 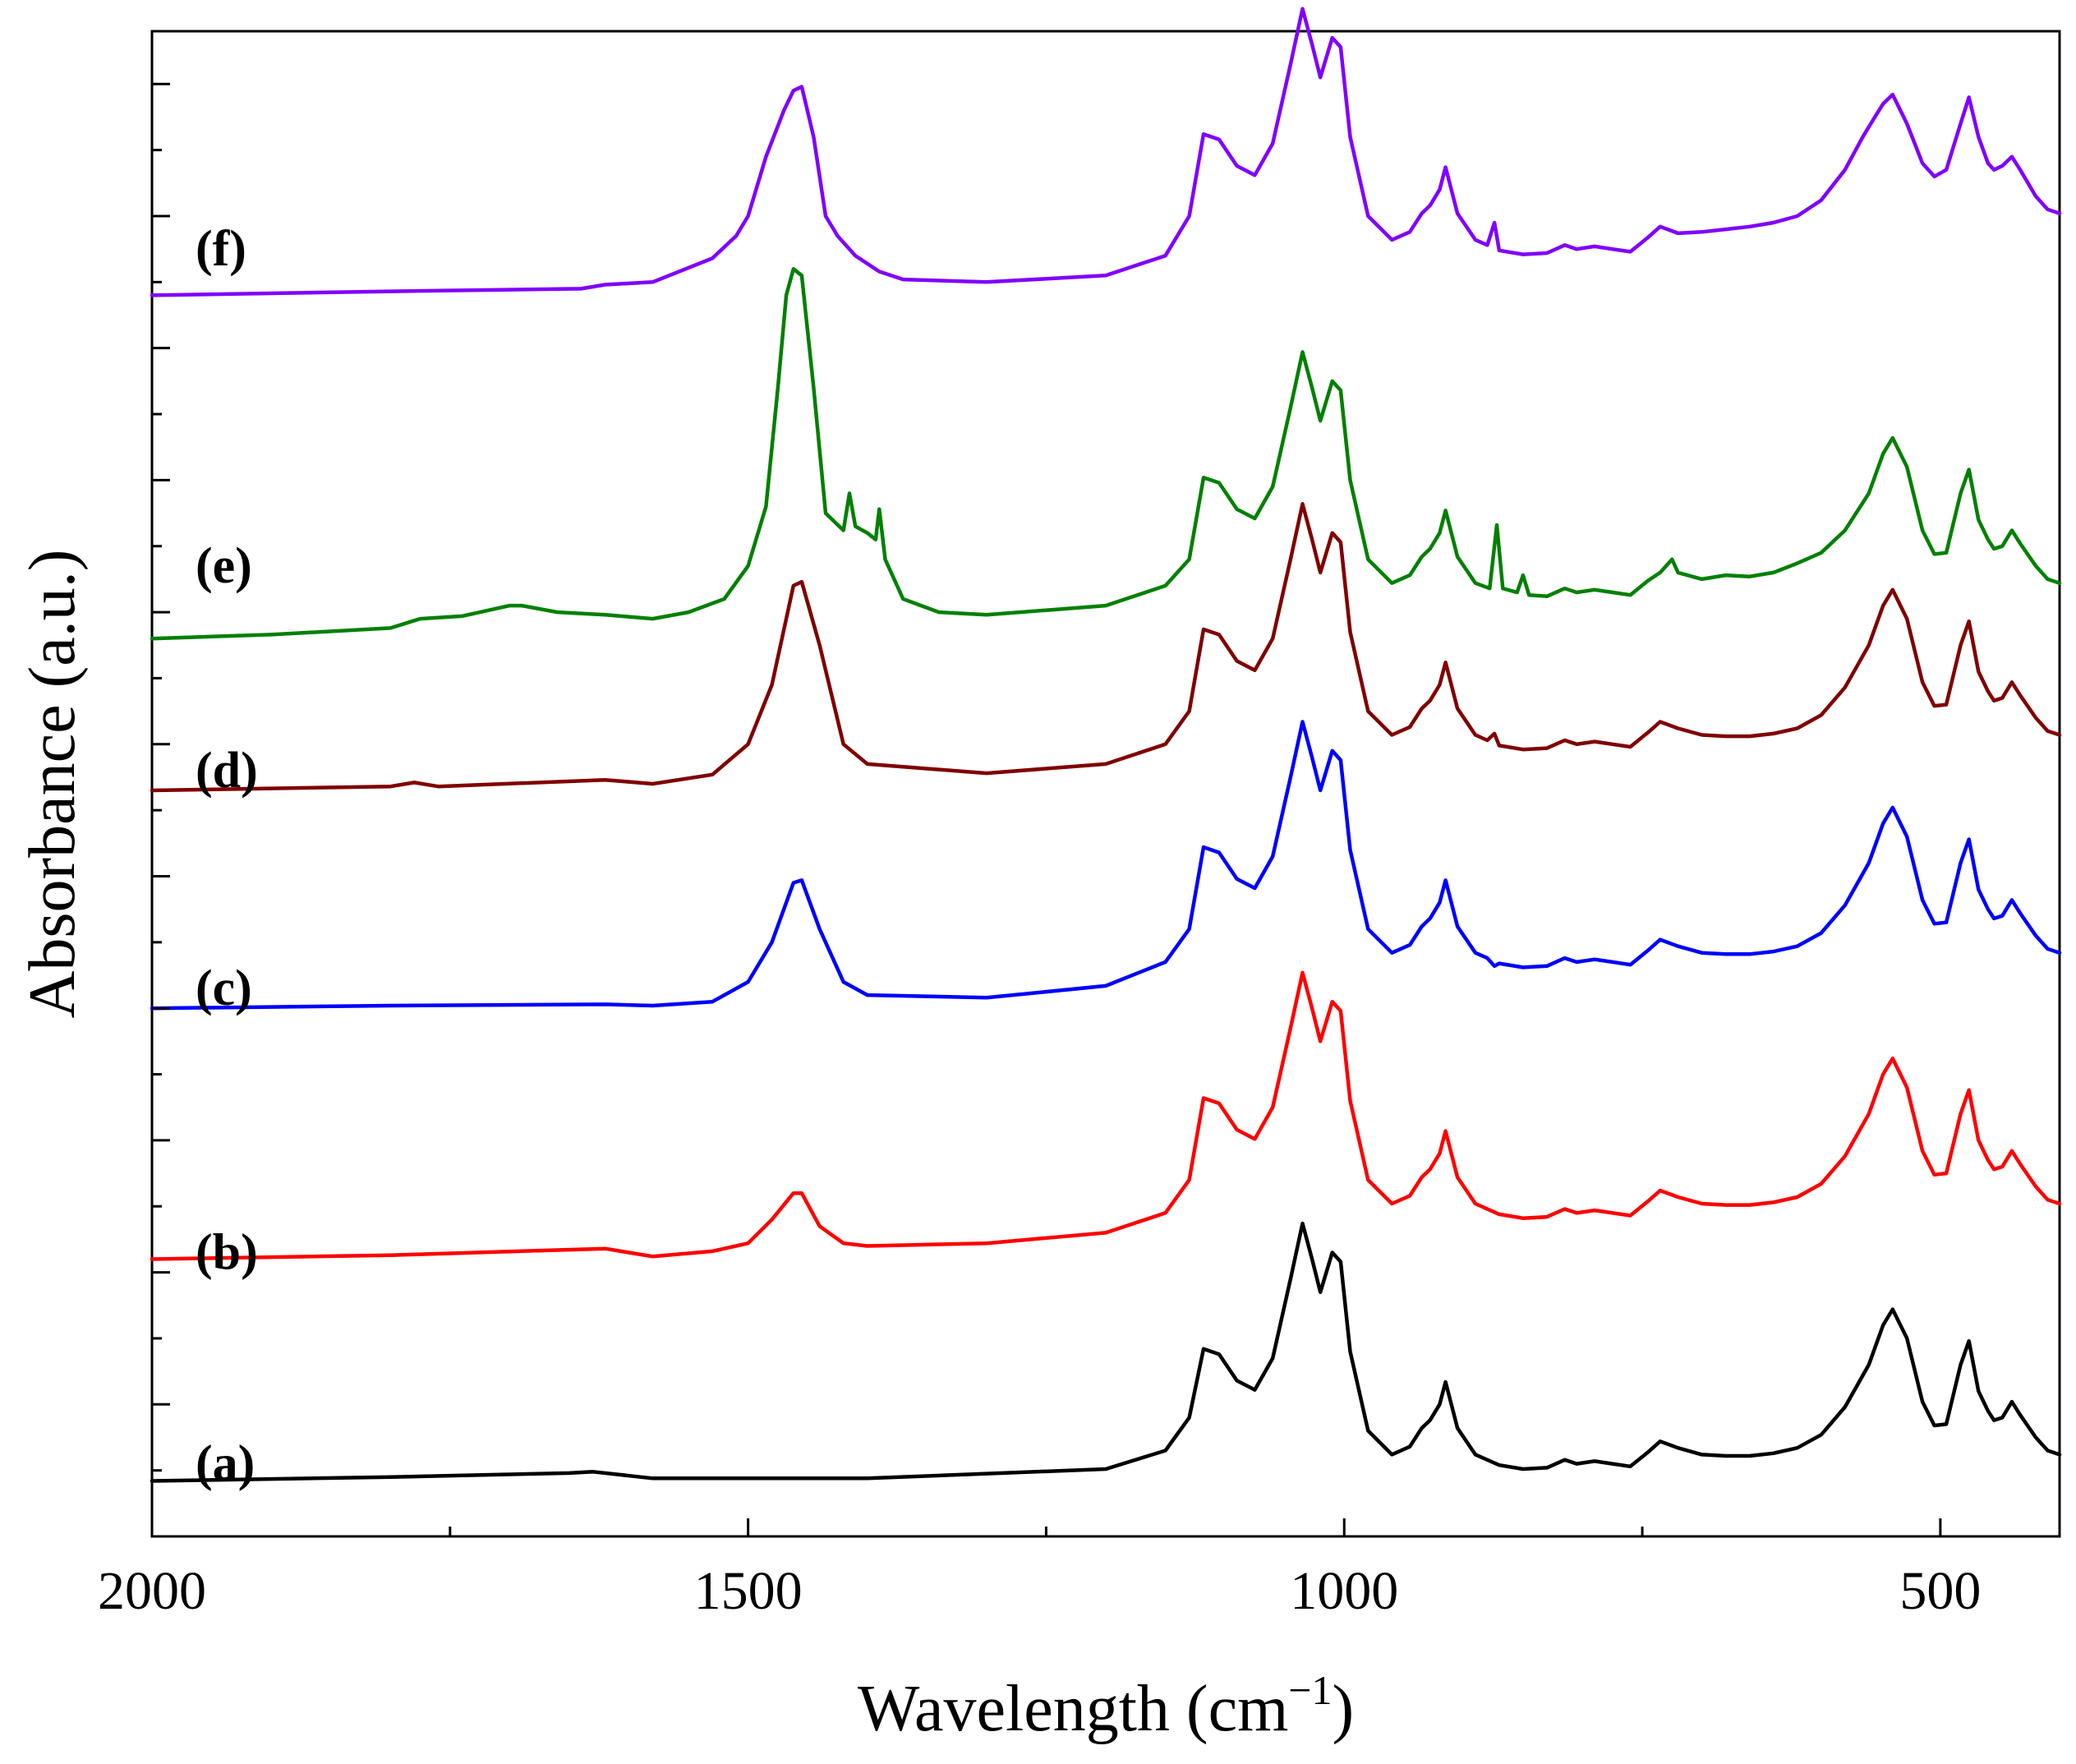 I want to click on series-label-b: (b), so click(x=227, y=1252).